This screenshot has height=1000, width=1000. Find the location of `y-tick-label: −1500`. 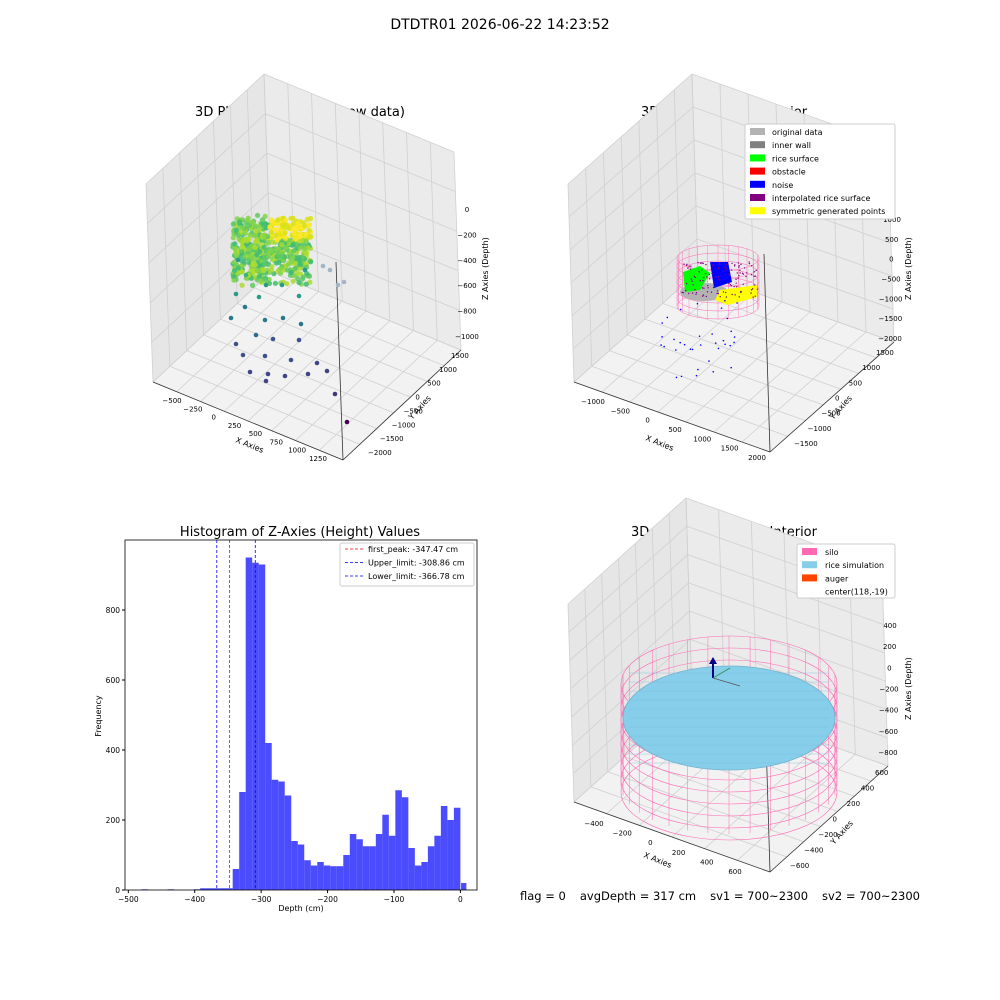

y-tick-label: −1500 is located at coordinates (806, 444).